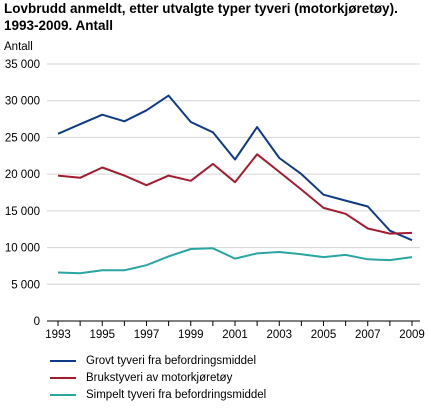 This screenshot has height=410, width=429. What do you see at coordinates (37, 322) in the screenshot?
I see `y-tick-label: 0` at bounding box center [37, 322].